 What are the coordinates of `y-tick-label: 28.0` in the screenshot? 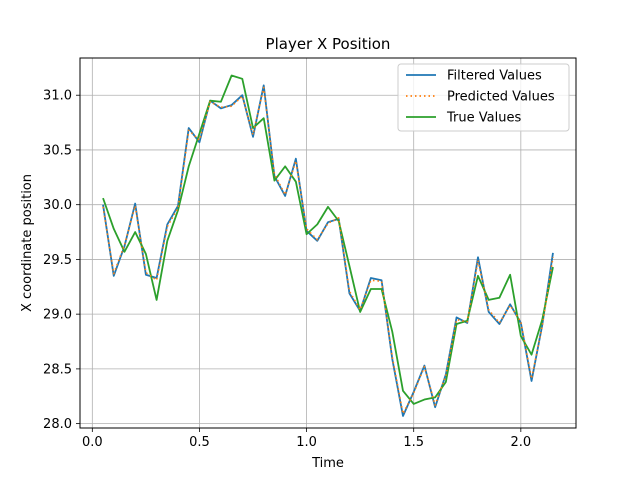 It's located at (57, 424).